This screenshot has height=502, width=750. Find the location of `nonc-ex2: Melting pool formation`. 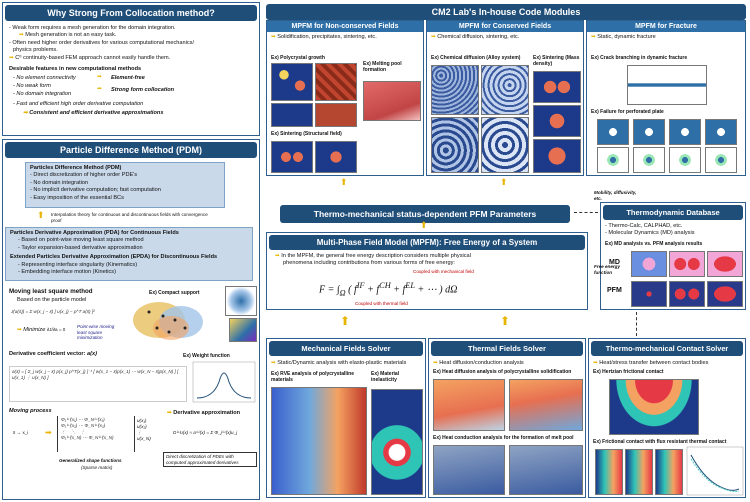

nonc-ex2: Melting pool formation is located at coordinates (382, 67).